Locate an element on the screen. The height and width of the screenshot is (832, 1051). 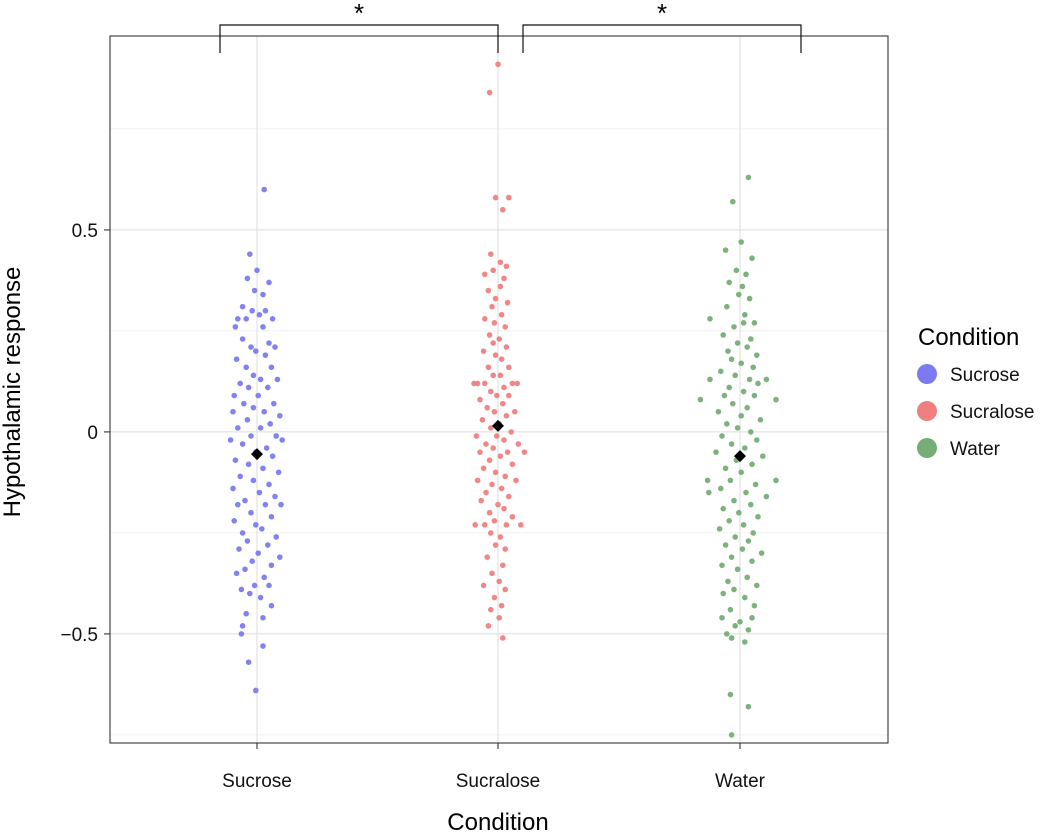
mean-marker-water is located at coordinates (740, 456).